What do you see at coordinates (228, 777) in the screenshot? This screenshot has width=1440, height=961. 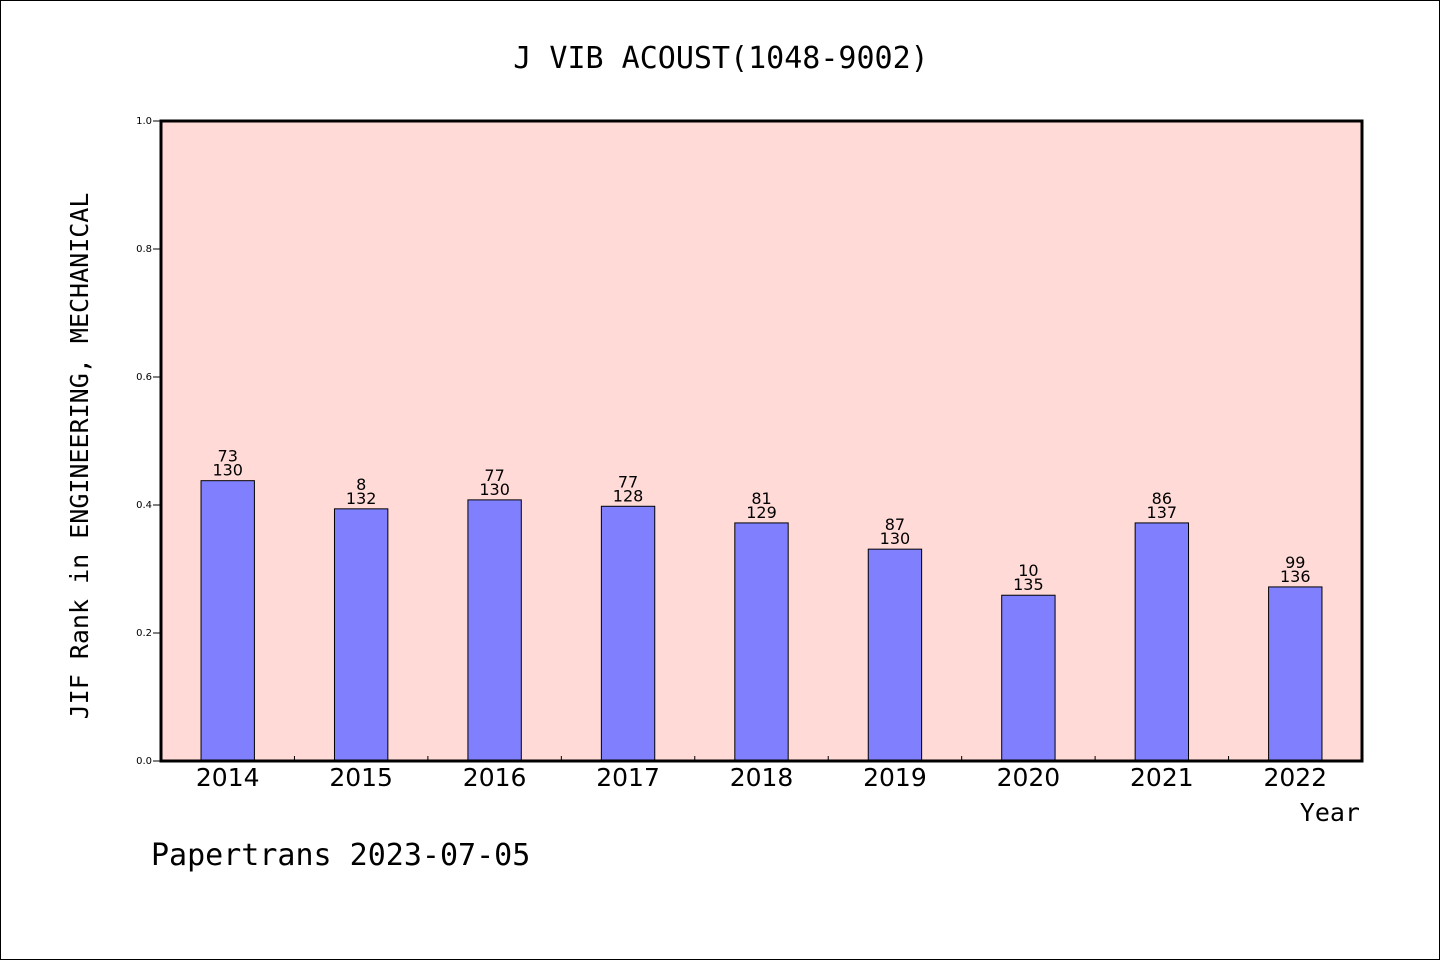 I see `x-tick-label-2014: 2014` at bounding box center [228, 777].